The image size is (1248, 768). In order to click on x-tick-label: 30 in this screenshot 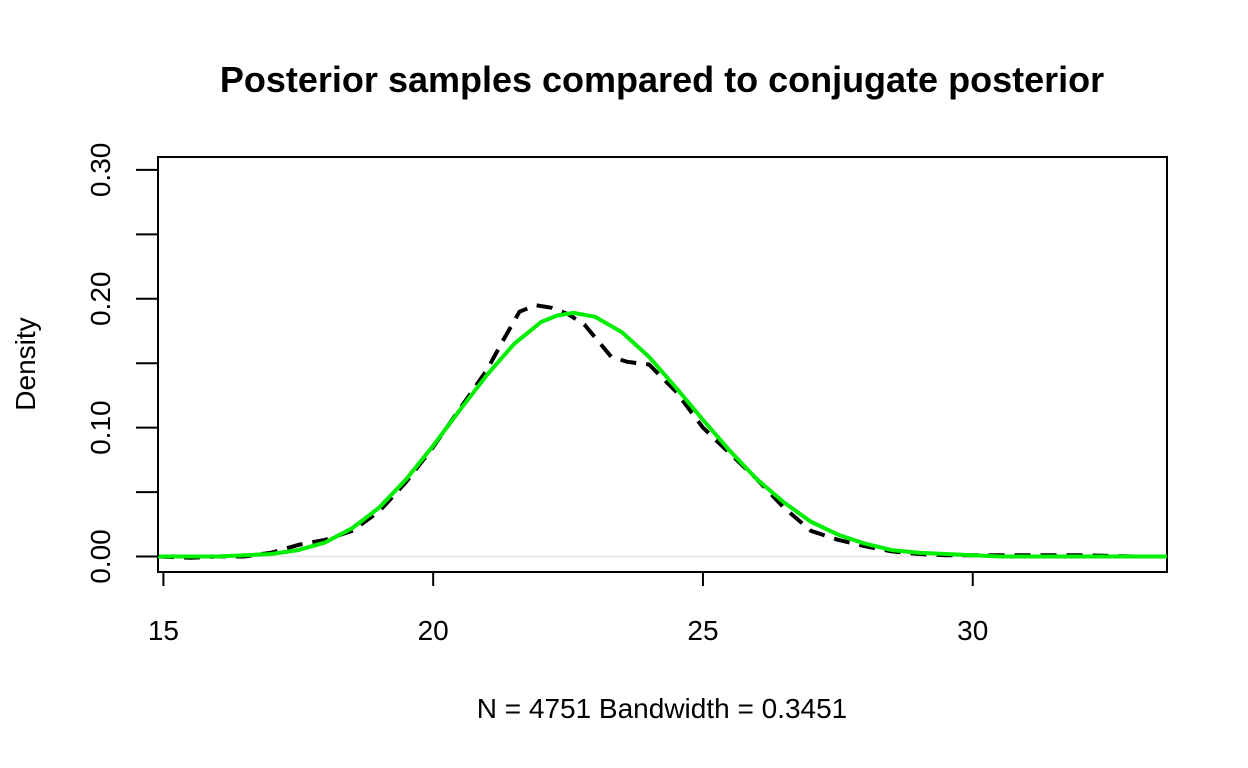, I will do `click(972, 630)`.